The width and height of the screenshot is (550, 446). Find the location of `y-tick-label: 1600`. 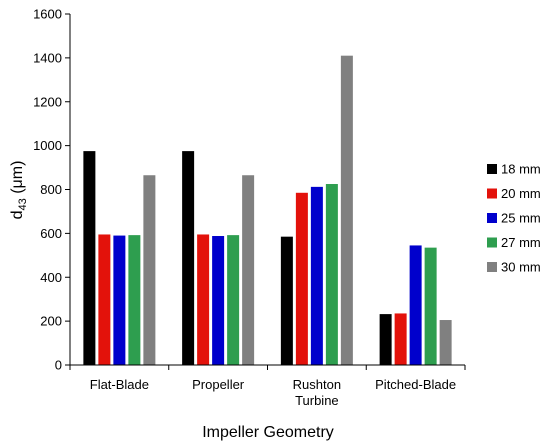

y-tick-label: 1600 is located at coordinates (47, 14).